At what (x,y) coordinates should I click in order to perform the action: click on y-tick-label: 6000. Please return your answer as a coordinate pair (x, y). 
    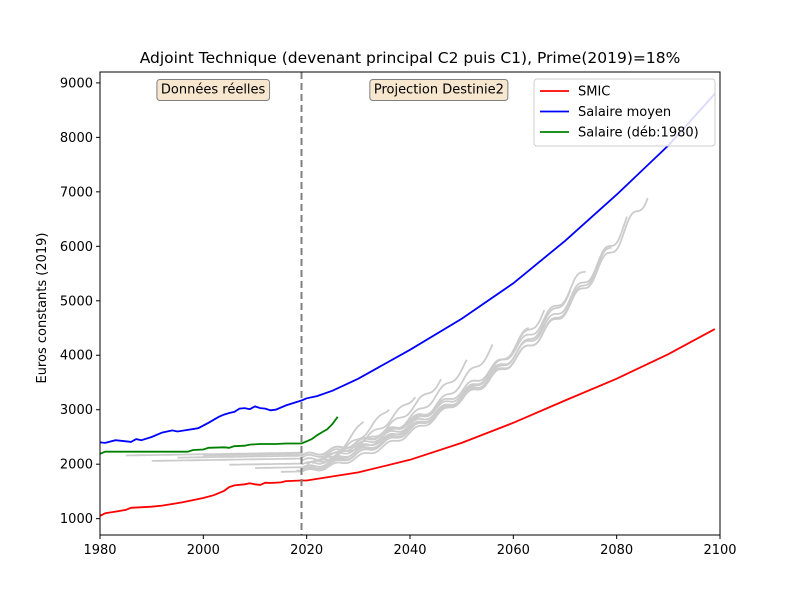
    Looking at the image, I should click on (76, 247).